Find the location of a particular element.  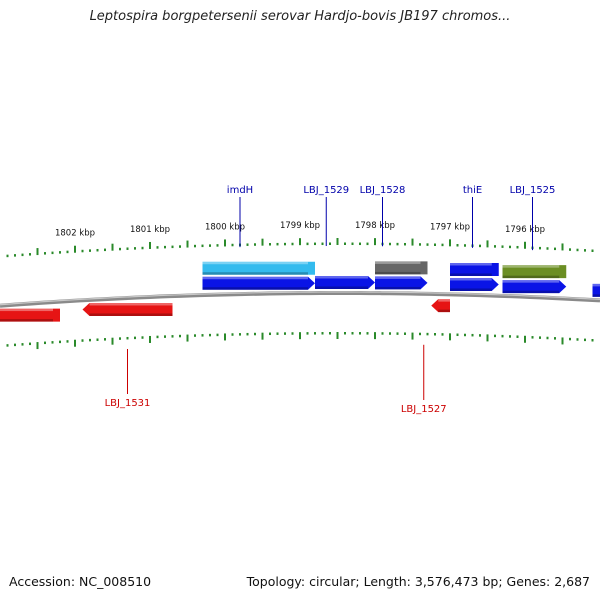

reverse-gene-label: LBJ_1527 is located at coordinates (424, 409).